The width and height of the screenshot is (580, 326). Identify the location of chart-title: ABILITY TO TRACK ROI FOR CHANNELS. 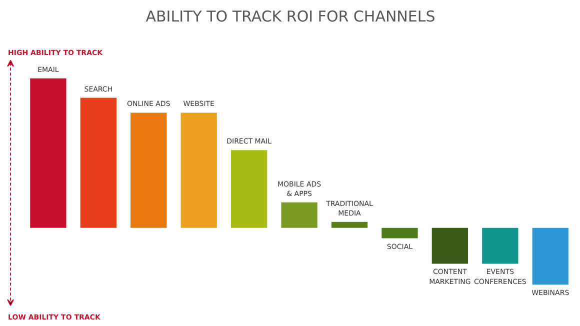
(291, 17).